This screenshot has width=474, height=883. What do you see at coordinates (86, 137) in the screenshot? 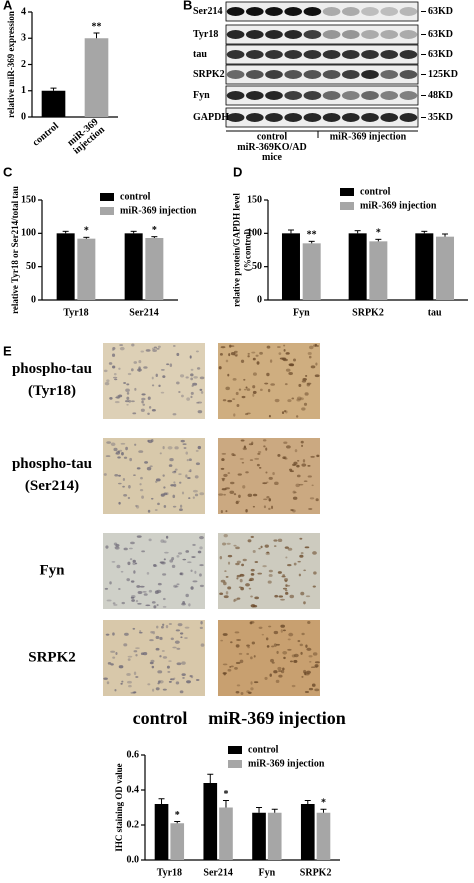
I see `x-tick-label: miR-369injection` at bounding box center [86, 137].